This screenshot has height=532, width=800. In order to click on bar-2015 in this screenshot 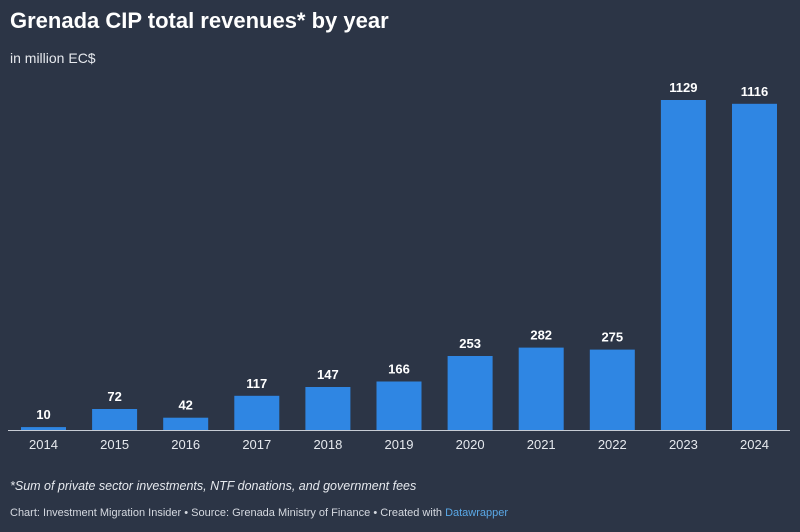, I will do `click(115, 419)`.